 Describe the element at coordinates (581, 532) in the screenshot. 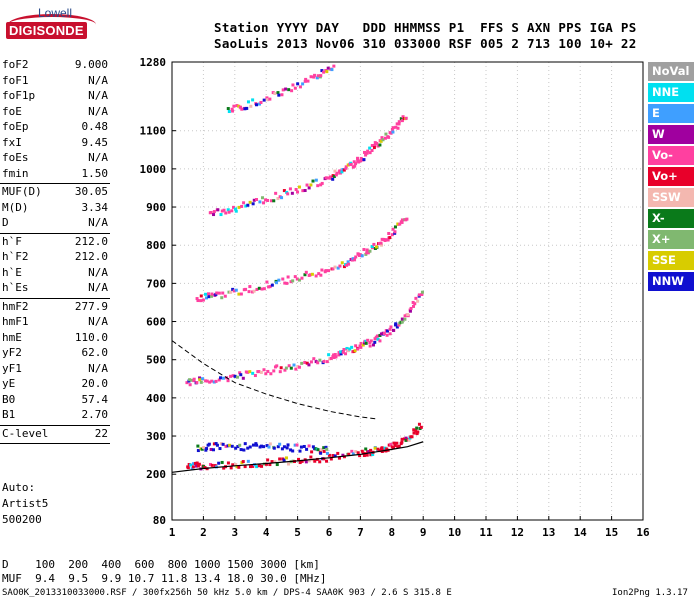

I see `x-tick-label: 14` at that location.